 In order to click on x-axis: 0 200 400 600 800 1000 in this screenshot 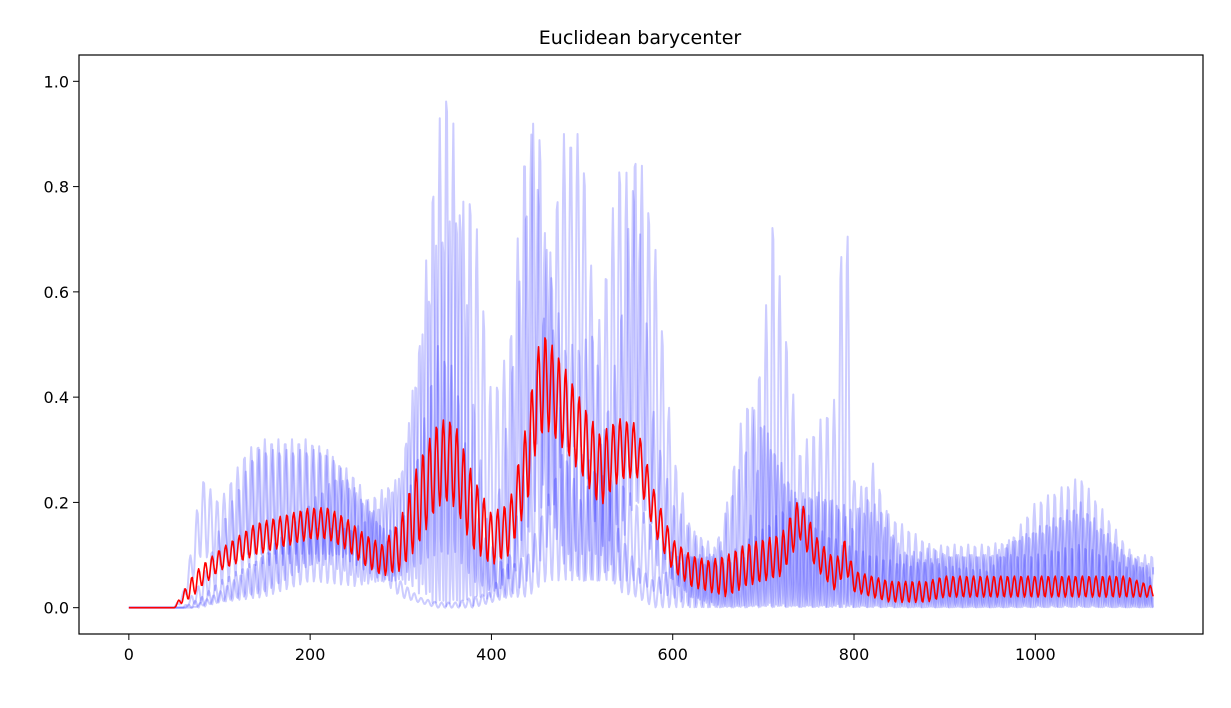, I will do `click(590, 649)`.